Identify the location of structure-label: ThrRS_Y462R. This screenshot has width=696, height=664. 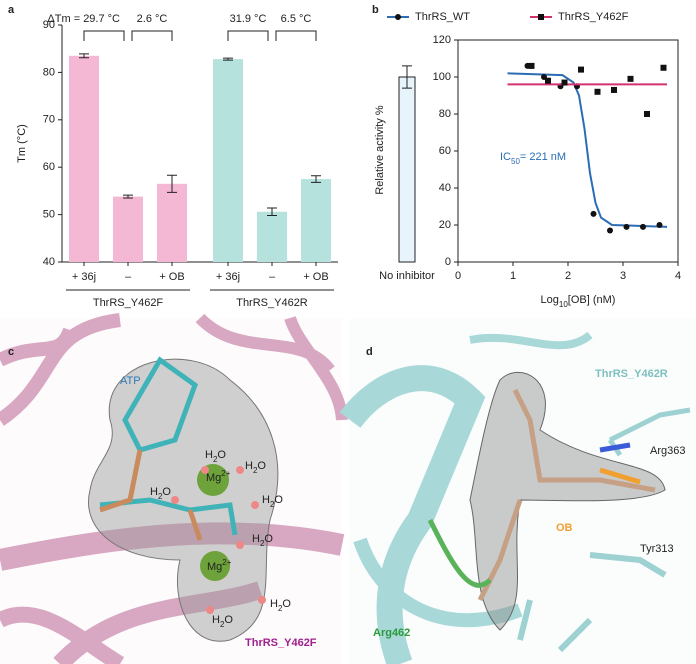
(631, 374).